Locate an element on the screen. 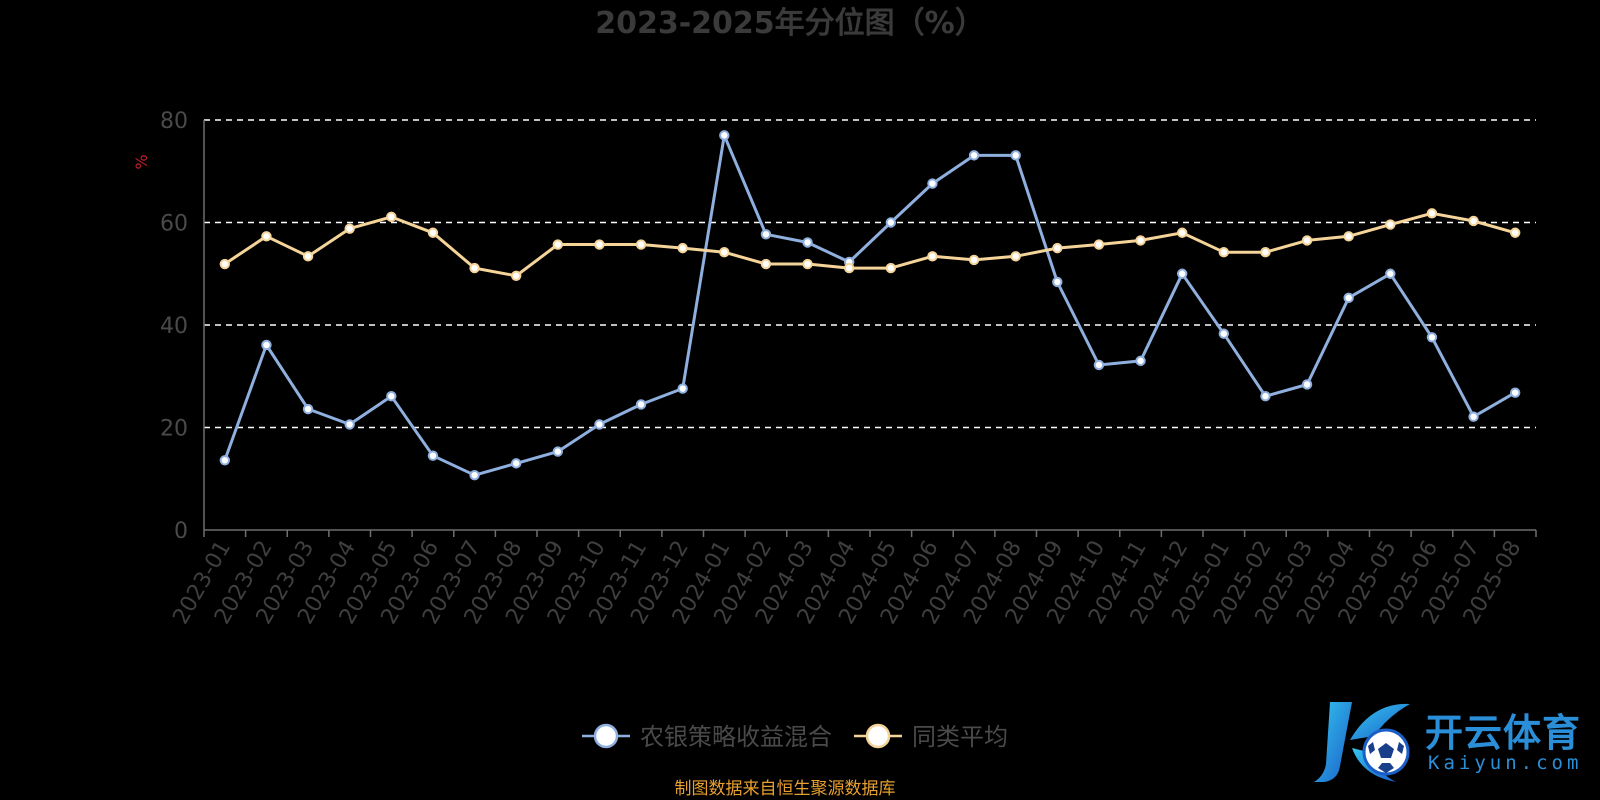 The image size is (1600, 800). watermark-logo: 开云体育 Kaiyun.com is located at coordinates (1452, 742).